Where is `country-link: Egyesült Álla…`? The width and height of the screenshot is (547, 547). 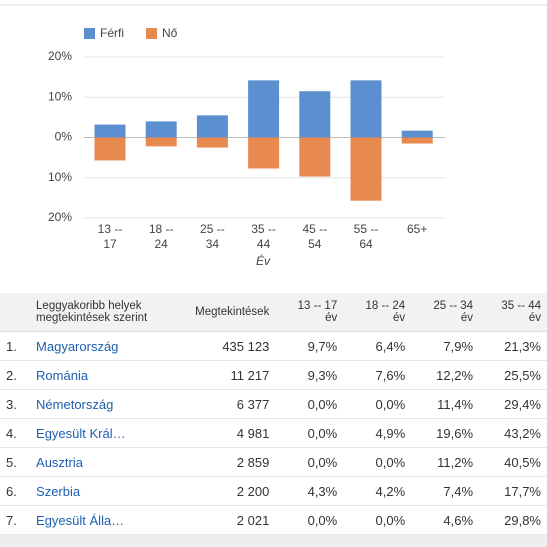 country-link: Egyesült Álla… is located at coordinates (96, 520).